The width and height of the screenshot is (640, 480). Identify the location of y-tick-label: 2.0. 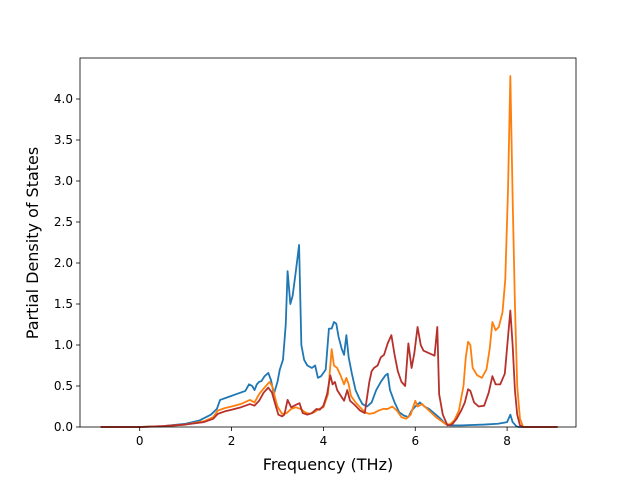
(63, 263).